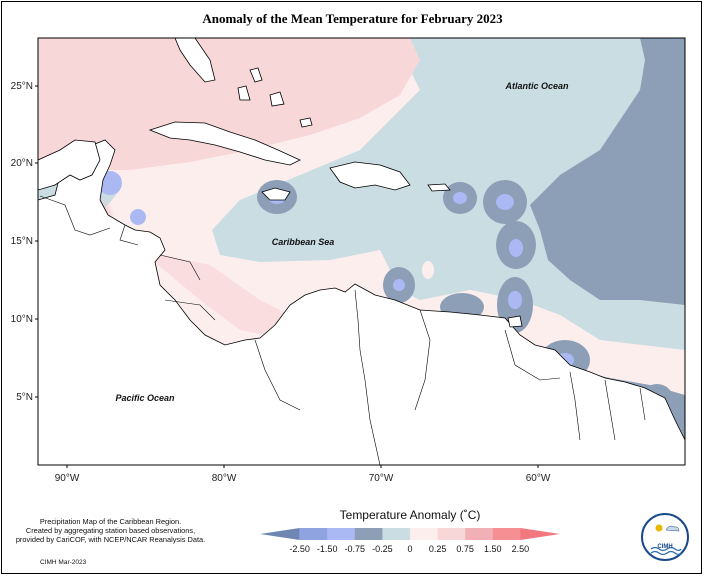 The image size is (705, 577). Describe the element at coordinates (465, 549) in the screenshot. I see `legend-tick-label: 0.75` at that location.